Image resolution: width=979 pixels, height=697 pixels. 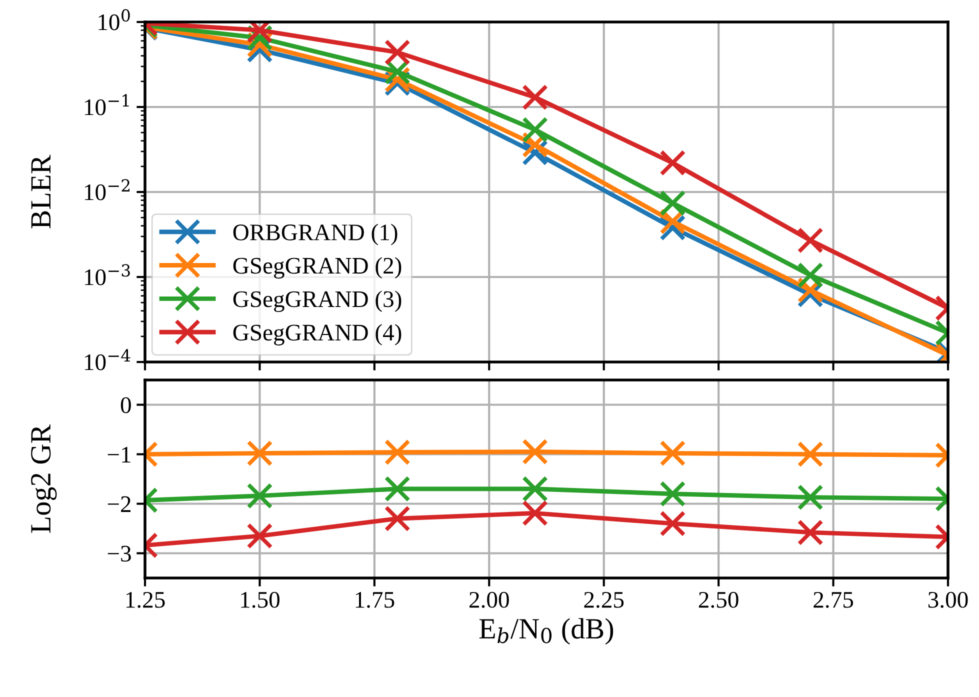 I want to click on y-tick-label: −1, so click(x=119, y=454).